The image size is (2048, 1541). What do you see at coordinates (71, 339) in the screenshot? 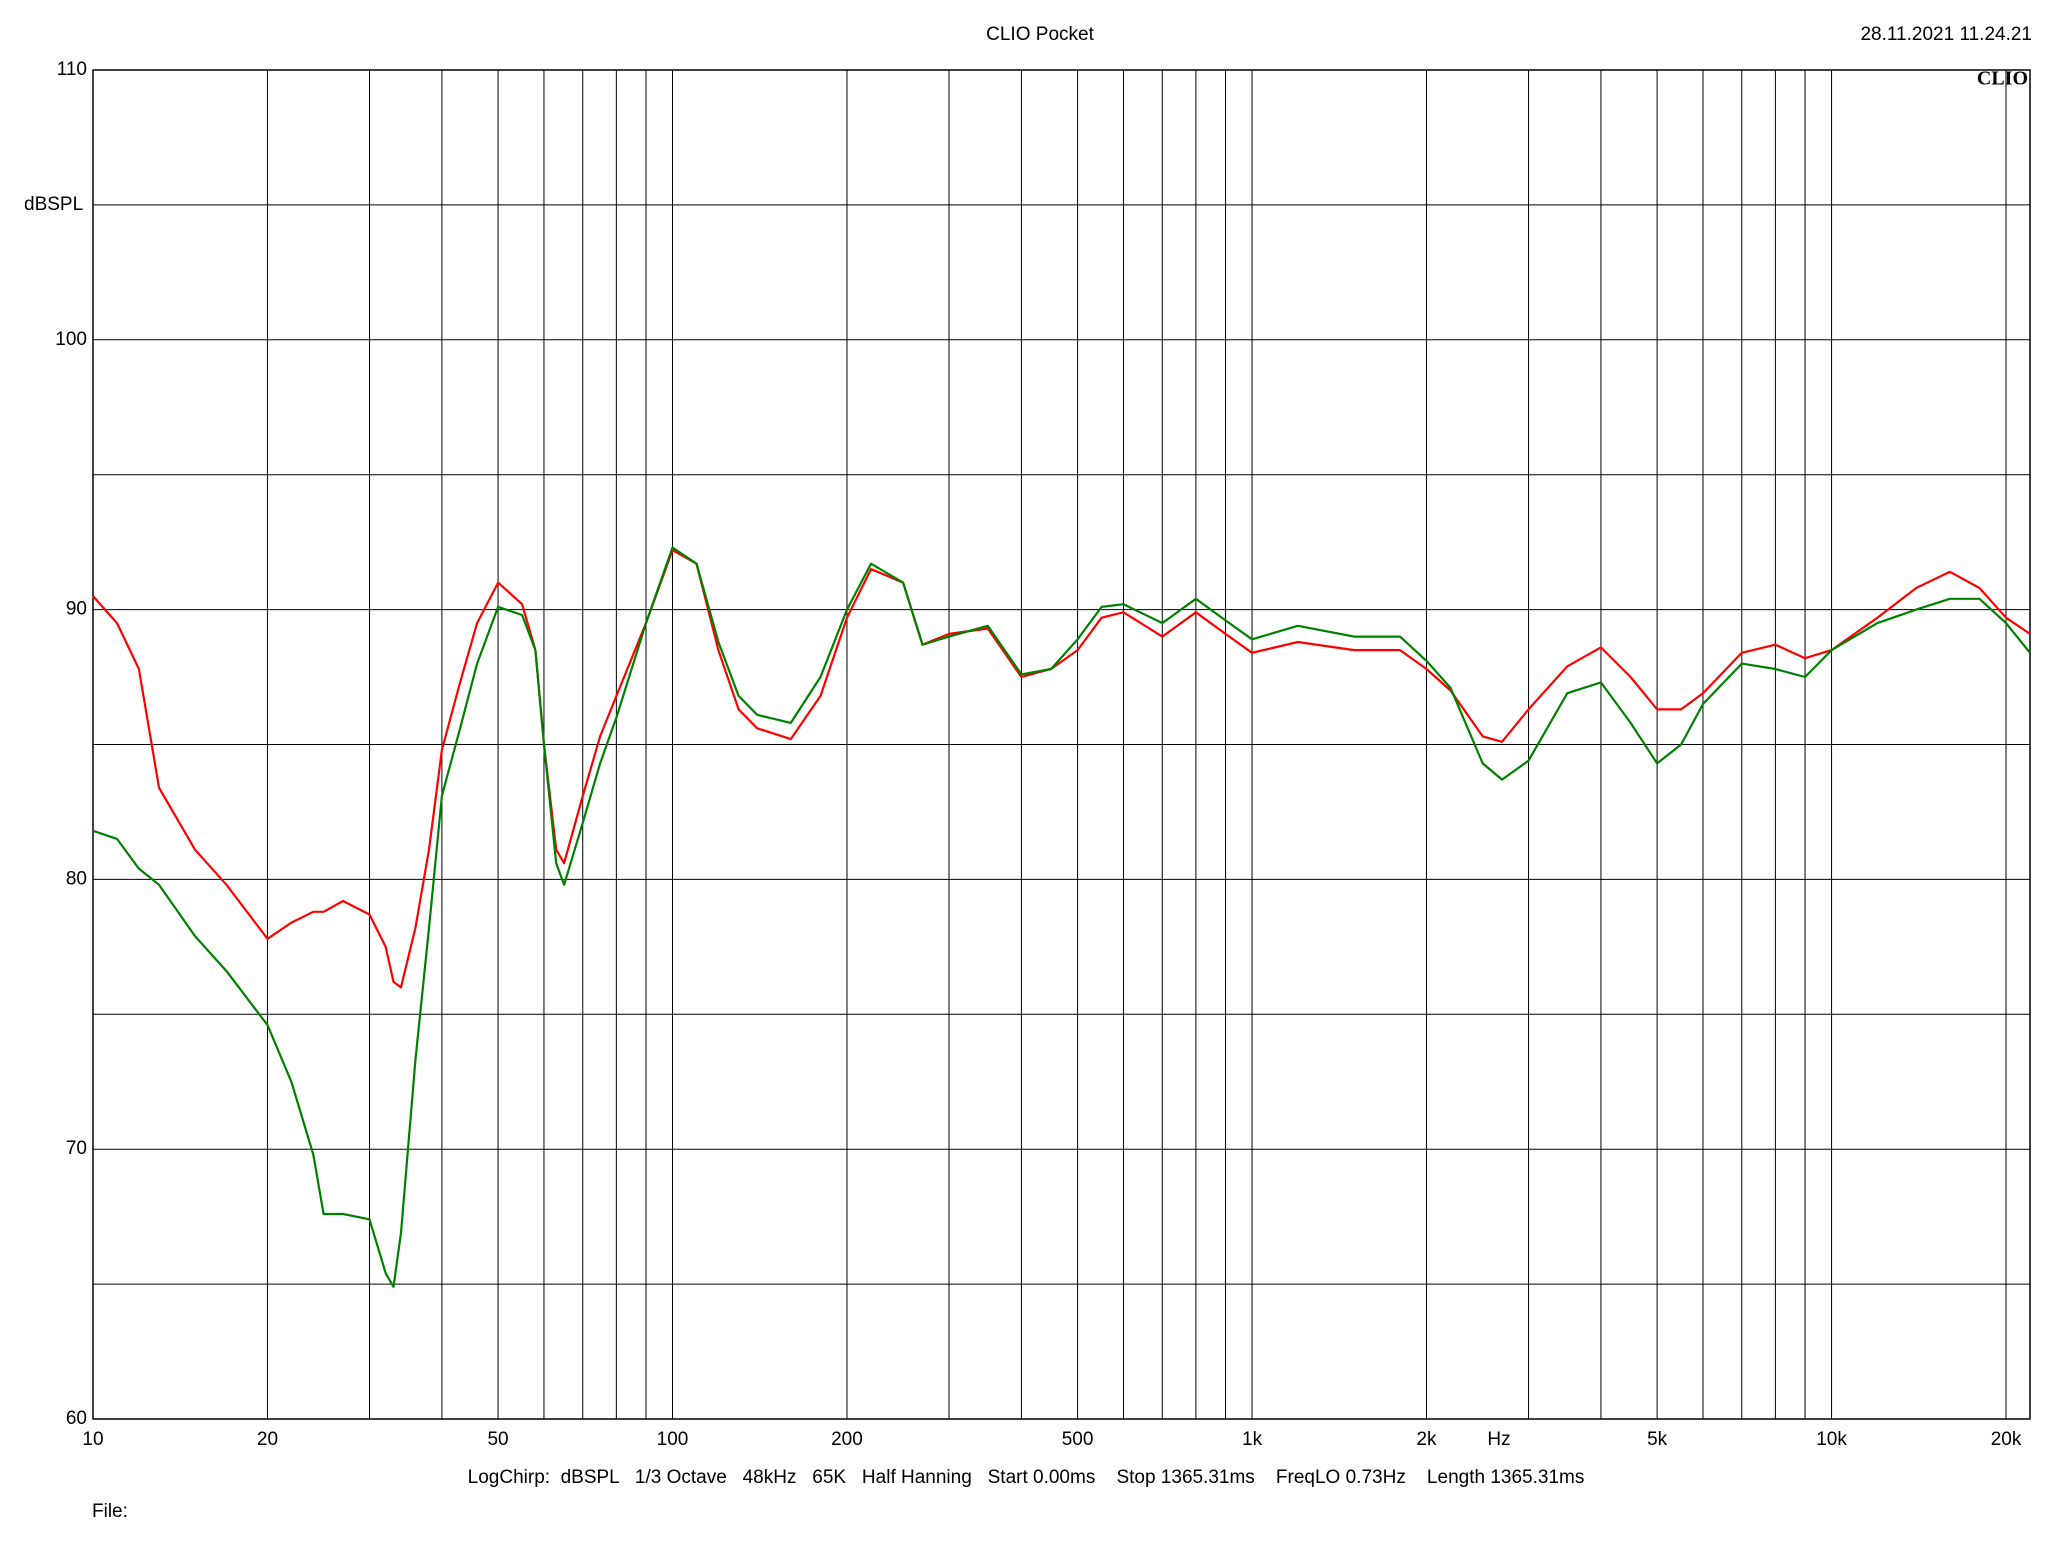
I see `y-tick-label: 100` at bounding box center [71, 339].